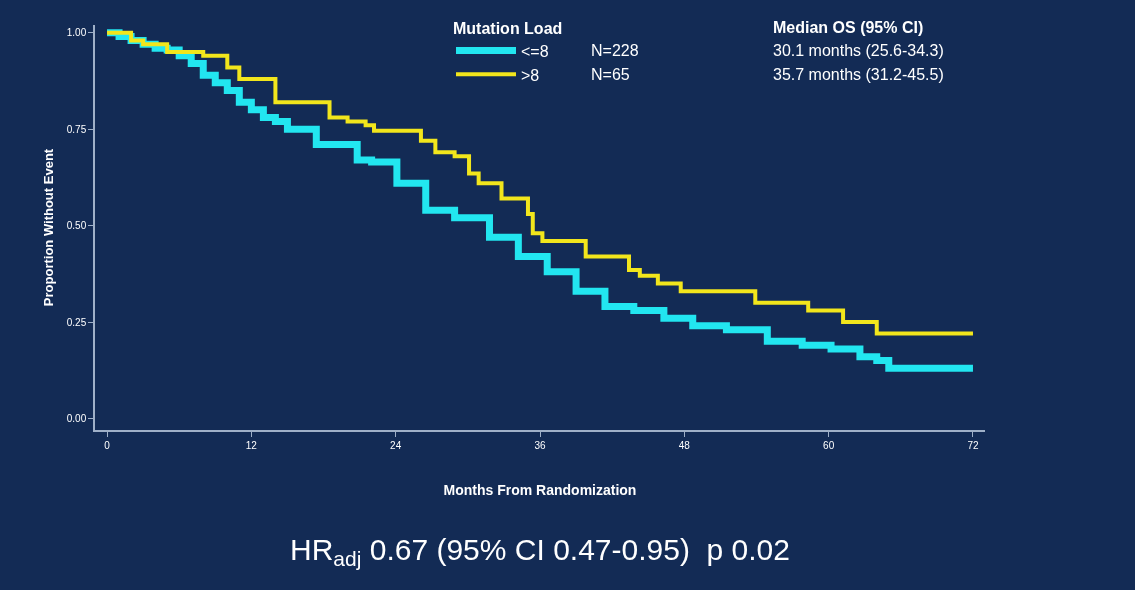 Image resolution: width=1135 pixels, height=590 pixels. What do you see at coordinates (829, 445) in the screenshot?
I see `x-tick-label: 60` at bounding box center [829, 445].